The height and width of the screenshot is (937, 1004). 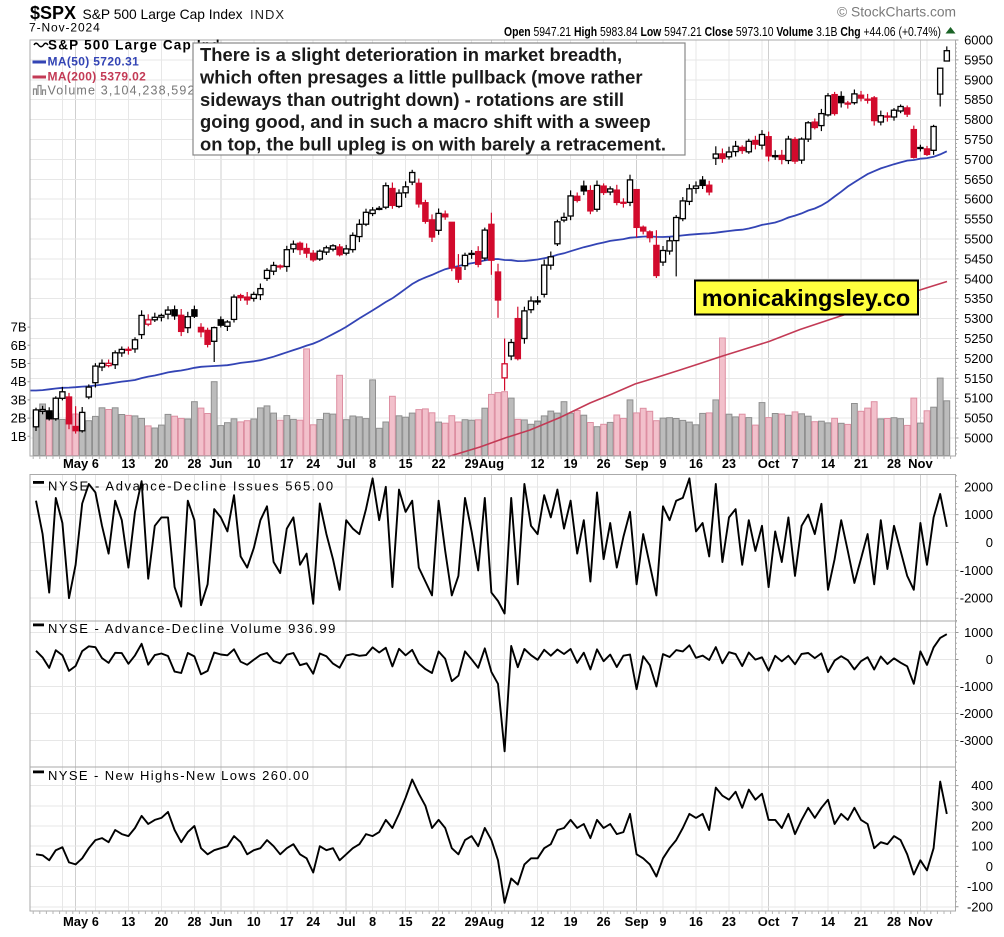 What do you see at coordinates (978, 99) in the screenshot?
I see `svg-text: 5850` at bounding box center [978, 99].